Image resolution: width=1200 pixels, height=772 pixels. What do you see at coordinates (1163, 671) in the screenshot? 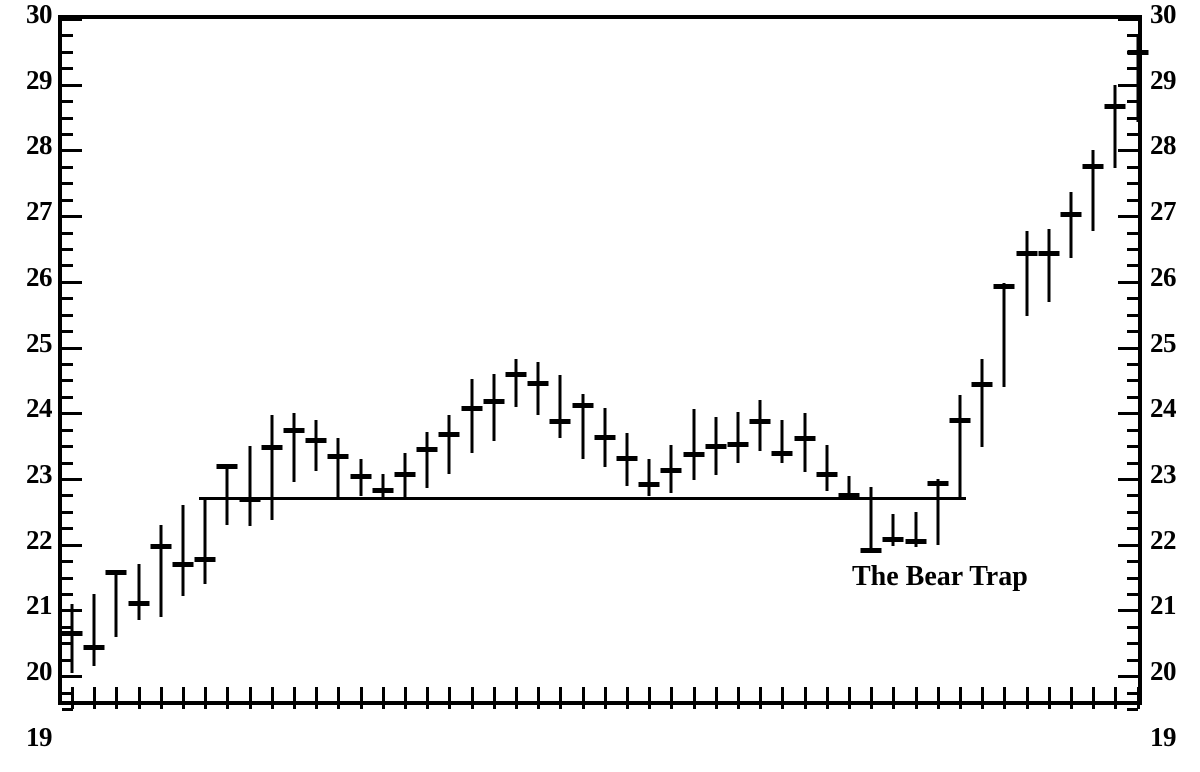
I see `y-axis-right-label: 20` at bounding box center [1163, 671].